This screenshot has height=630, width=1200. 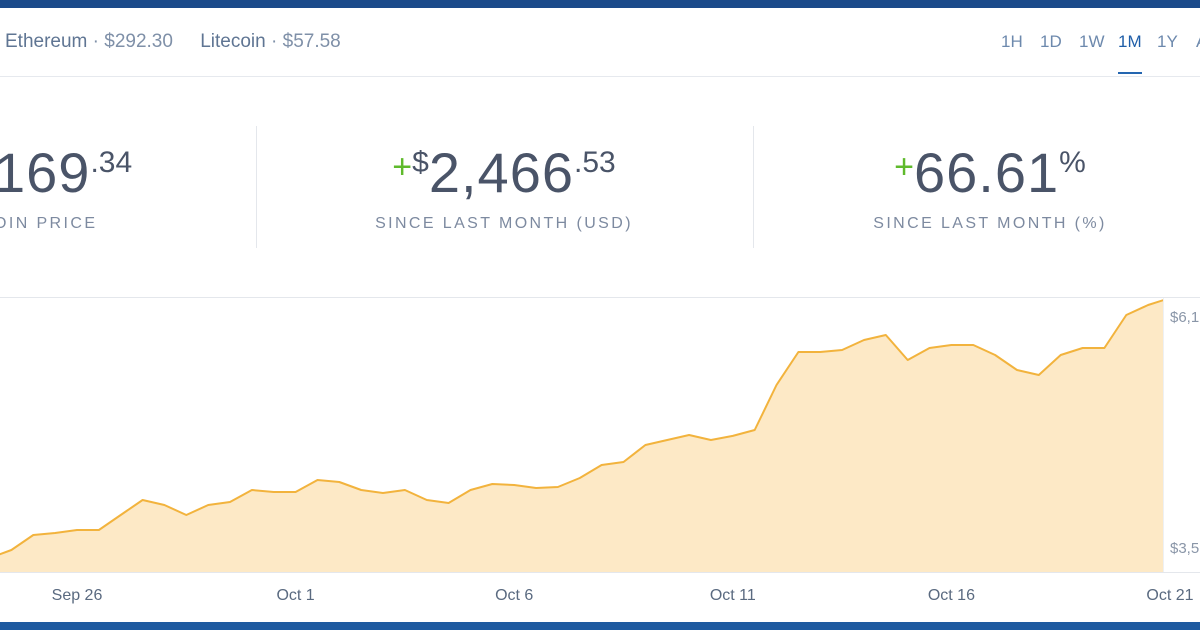 I want to click on ticker: Ethereum · $292.30, so click(x=89, y=41).